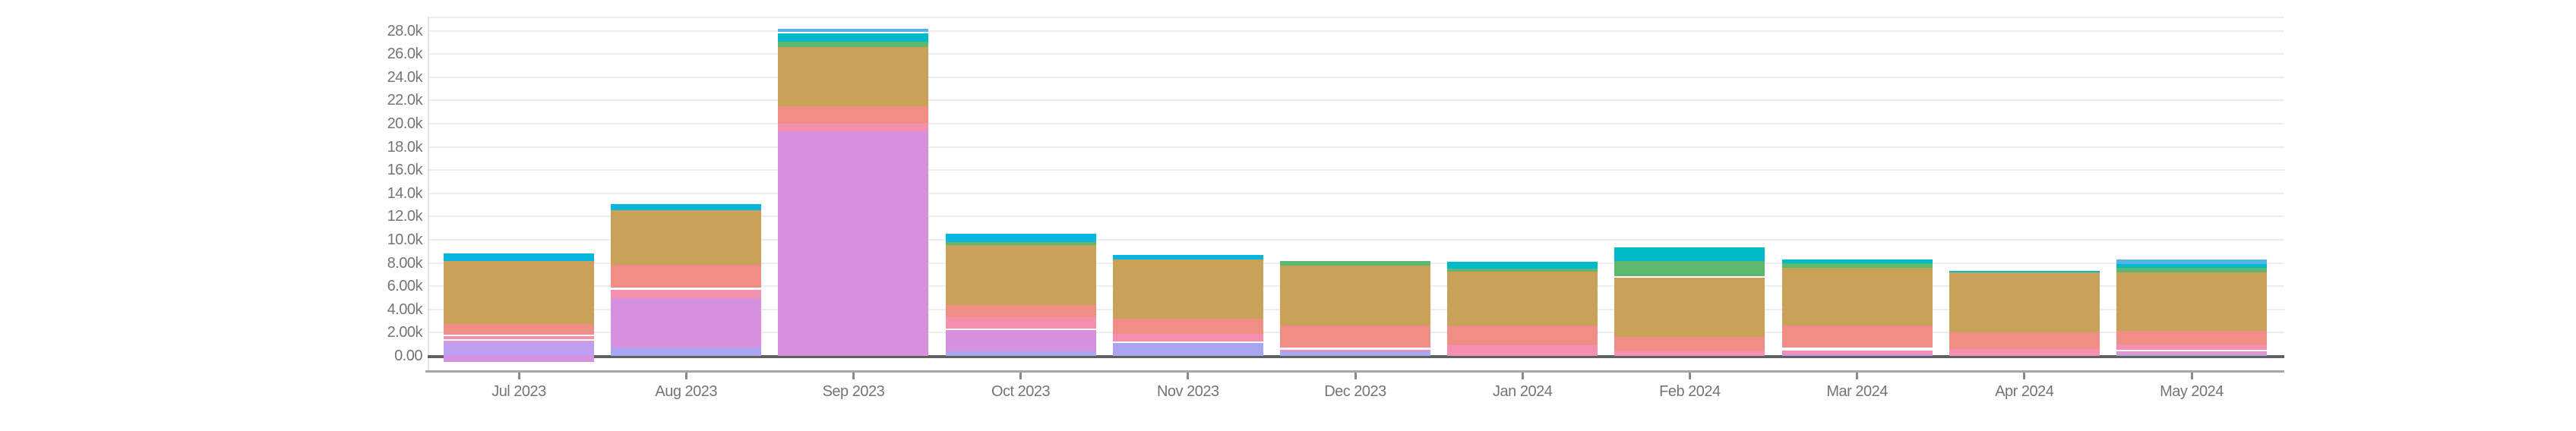 This screenshot has height=431, width=2576. Describe the element at coordinates (519, 349) in the screenshot. I see `bar-segment-lavender` at that location.